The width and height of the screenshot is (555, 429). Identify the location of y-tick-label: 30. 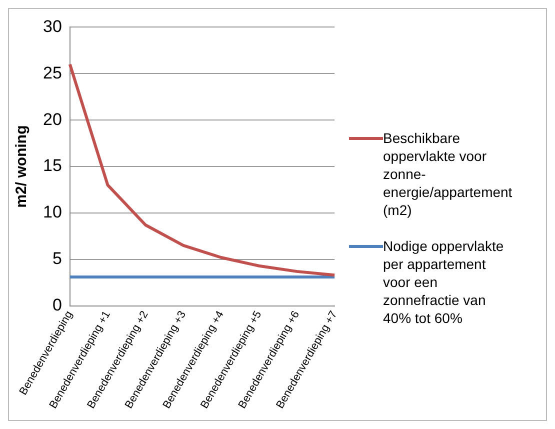
(52, 26).